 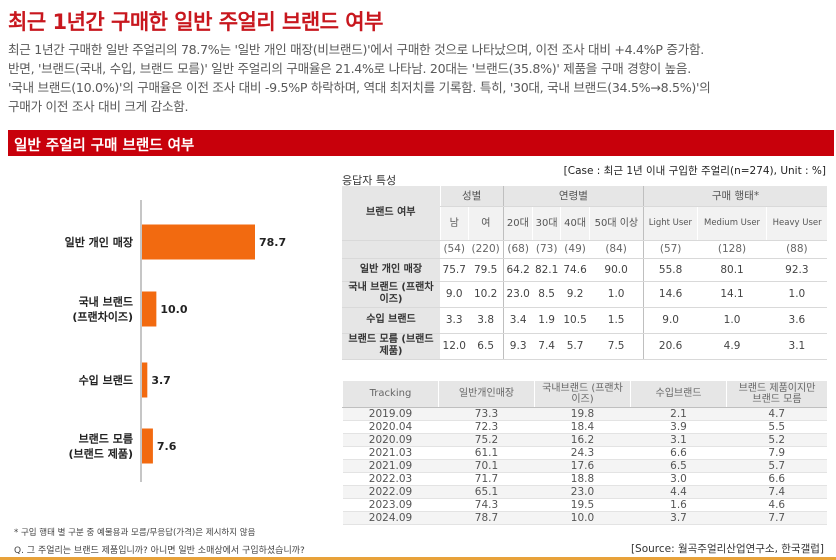 What do you see at coordinates (454, 249) in the screenshot?
I see `sample-size: (54)` at bounding box center [454, 249].